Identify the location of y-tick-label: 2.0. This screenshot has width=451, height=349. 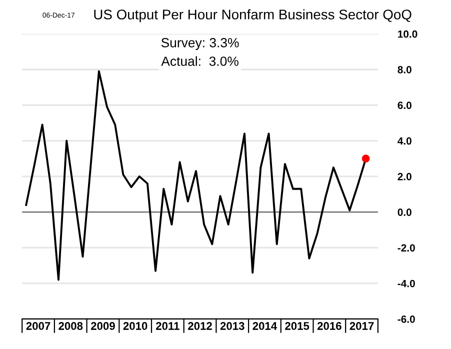
(405, 176).